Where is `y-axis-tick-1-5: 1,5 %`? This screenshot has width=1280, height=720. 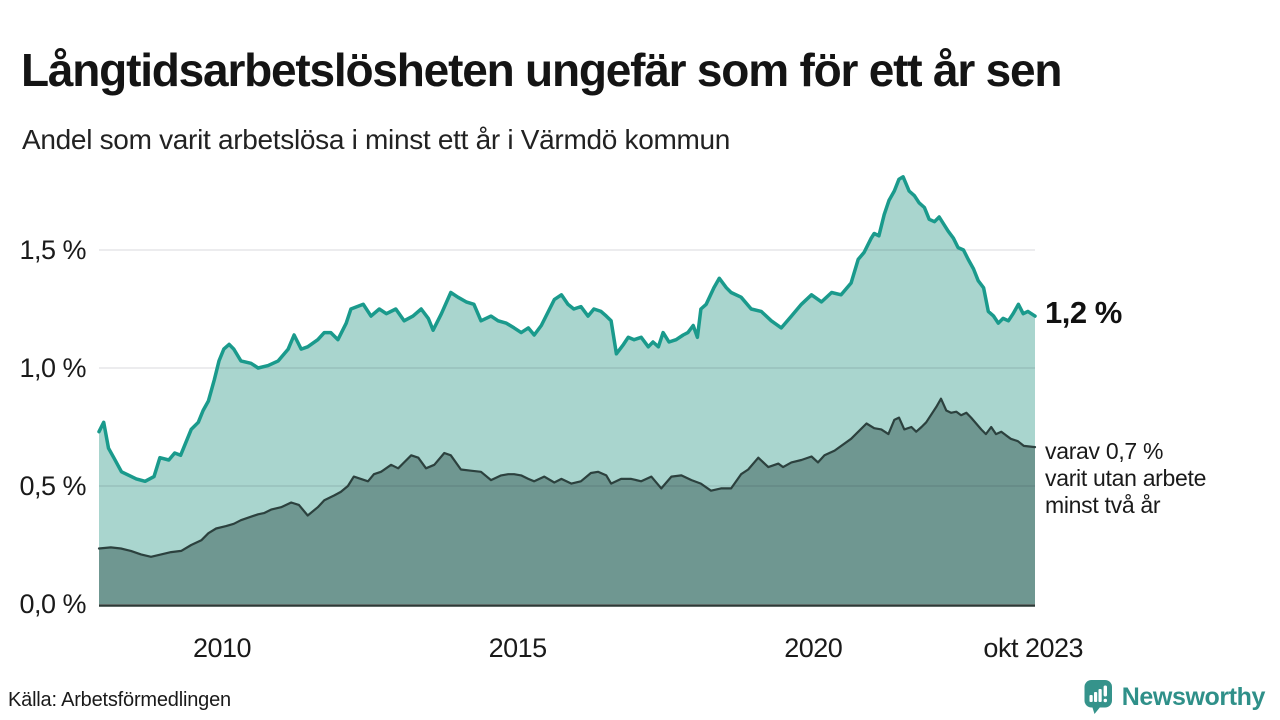 y-axis-tick-1-5: 1,5 % is located at coordinates (52, 250).